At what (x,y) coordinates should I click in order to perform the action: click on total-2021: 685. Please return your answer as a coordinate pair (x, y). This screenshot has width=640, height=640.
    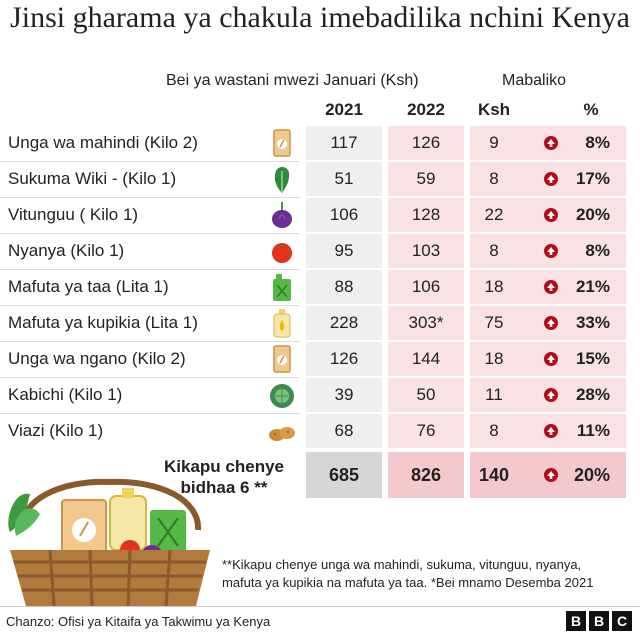
    Looking at the image, I should click on (344, 475).